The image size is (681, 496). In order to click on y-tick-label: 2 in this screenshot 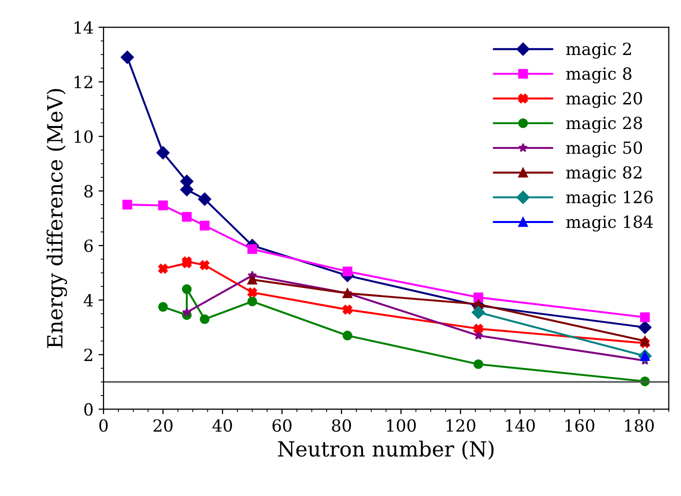, I will do `click(88, 354)`.